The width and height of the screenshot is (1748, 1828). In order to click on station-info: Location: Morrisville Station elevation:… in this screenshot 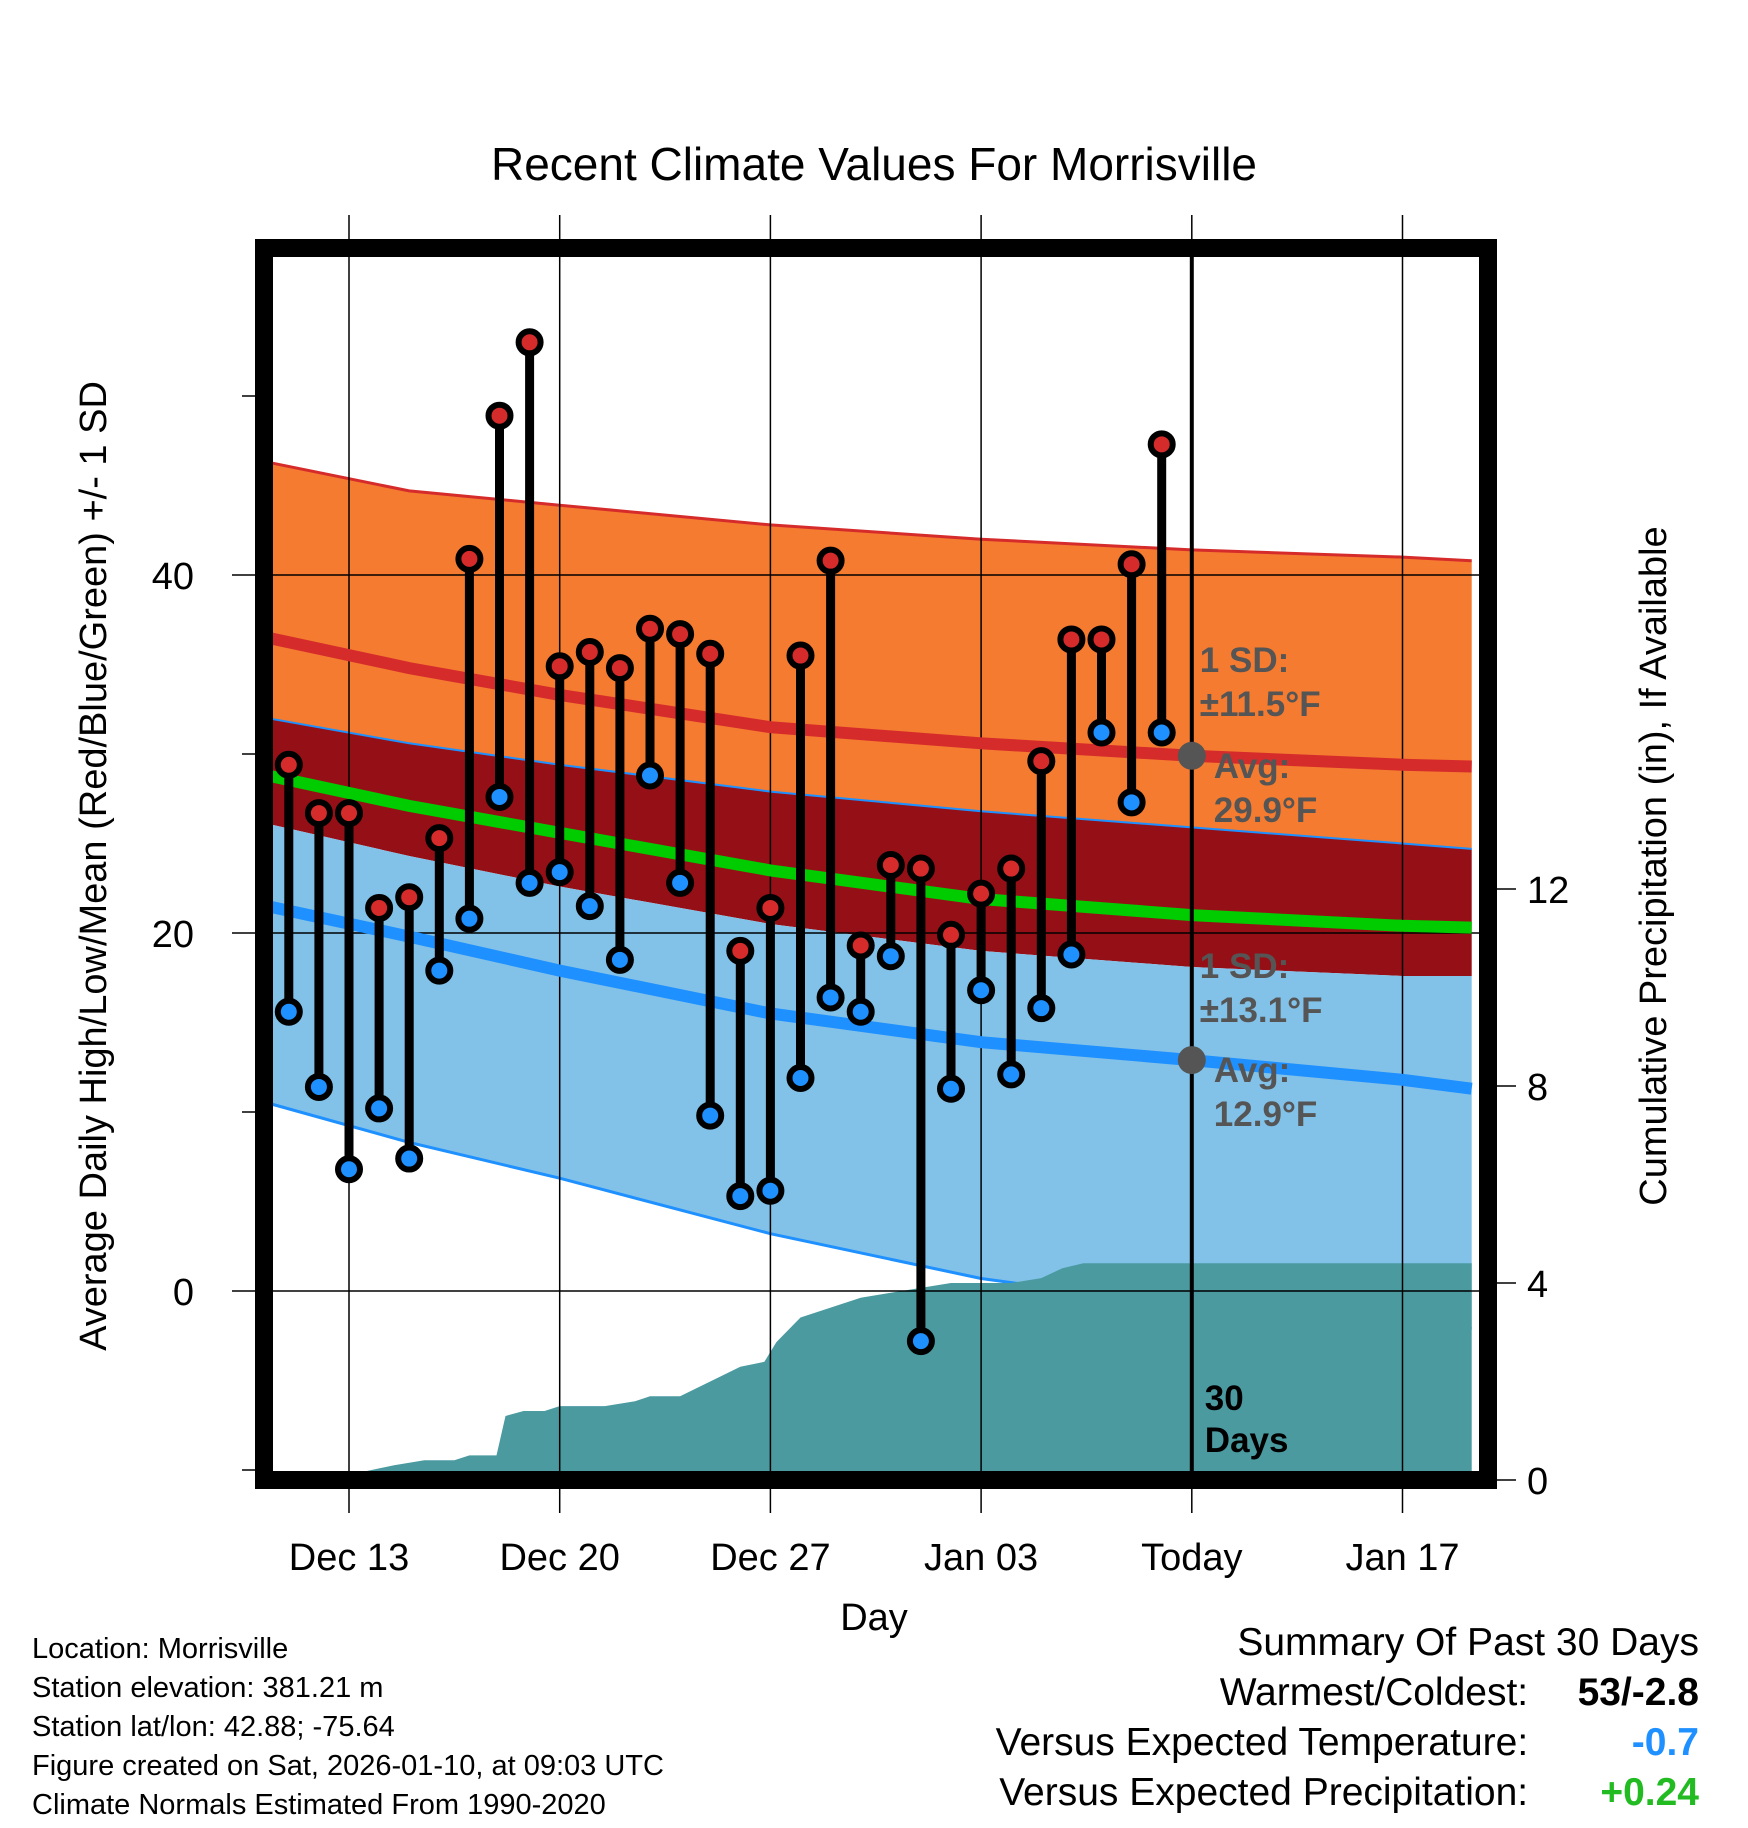, I will do `click(348, 1727)`.